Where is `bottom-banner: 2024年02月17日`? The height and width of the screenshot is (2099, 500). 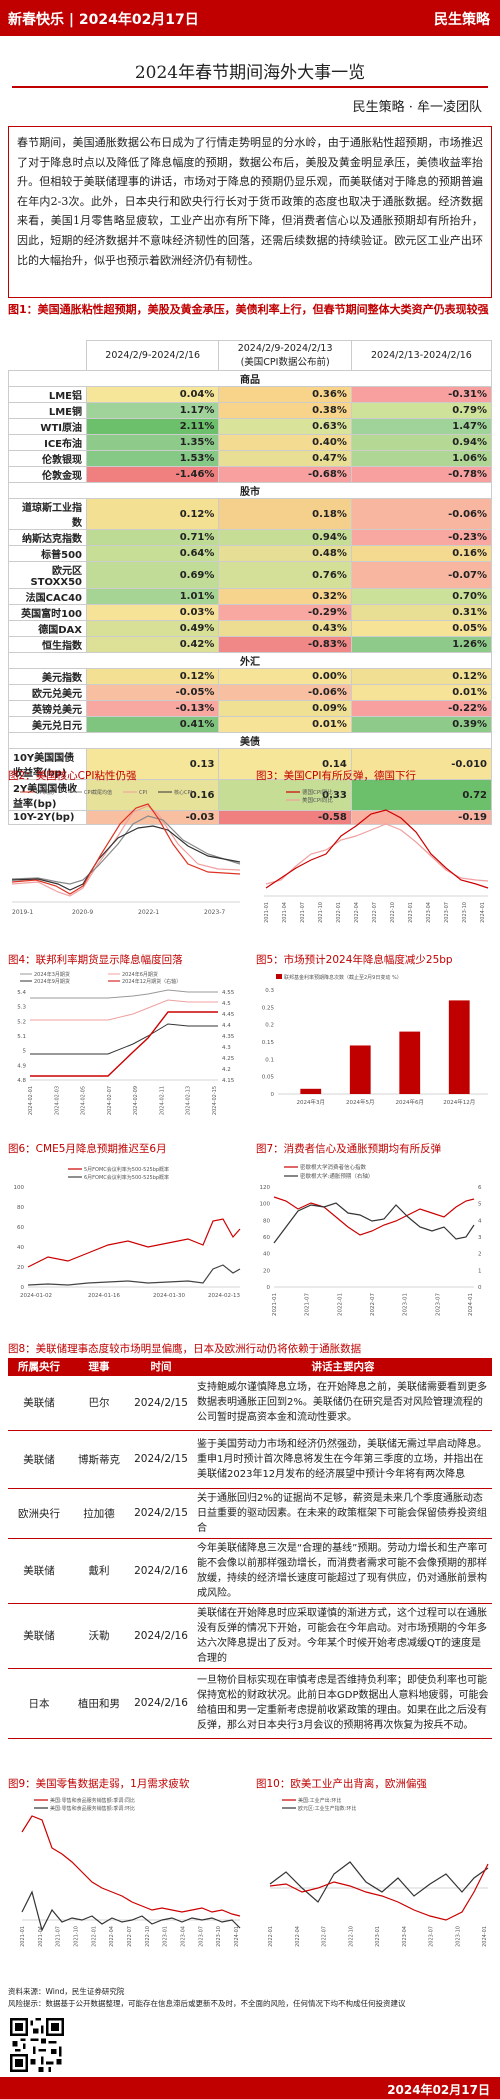 bottom-banner: 2024年02月17日 is located at coordinates (250, 2088).